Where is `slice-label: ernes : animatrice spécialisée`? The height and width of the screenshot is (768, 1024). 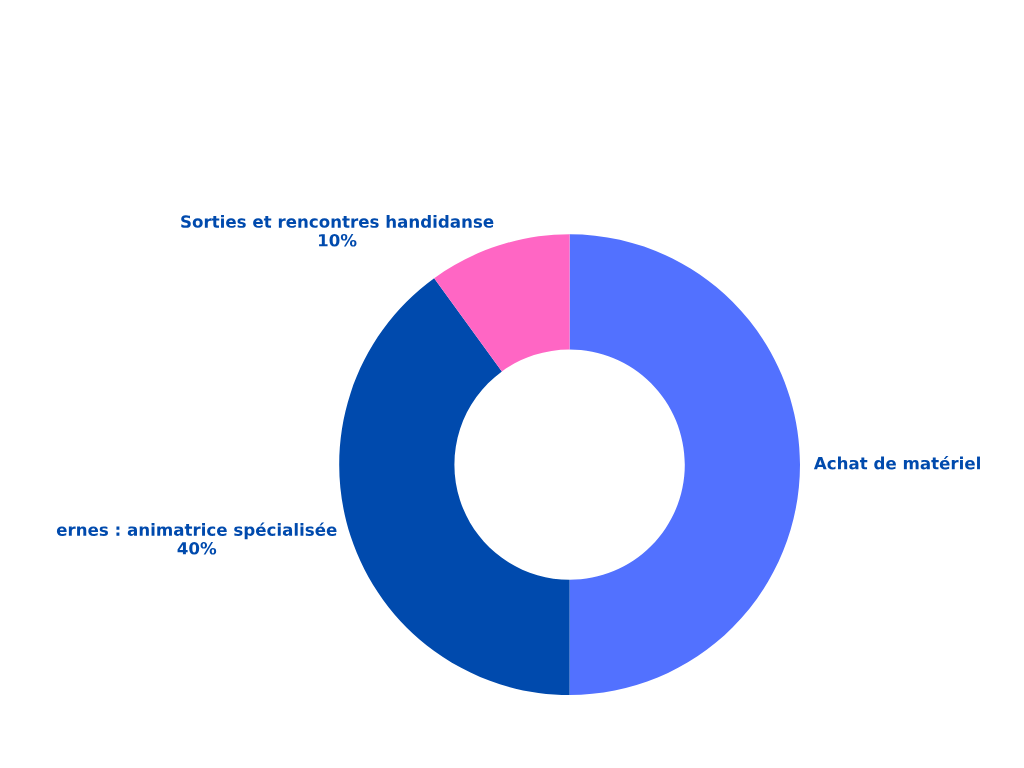
slice-label: ernes : animatrice spécialisée is located at coordinates (196, 531).